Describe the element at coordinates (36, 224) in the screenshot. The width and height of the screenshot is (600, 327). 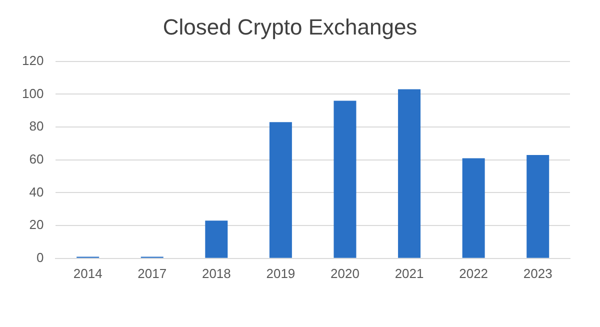
I see `y-tick-label: 20` at that location.